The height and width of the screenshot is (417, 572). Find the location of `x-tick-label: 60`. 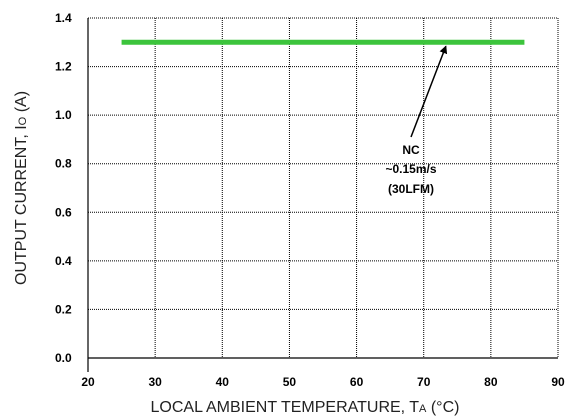

x-tick-label: 60 is located at coordinates (357, 382).